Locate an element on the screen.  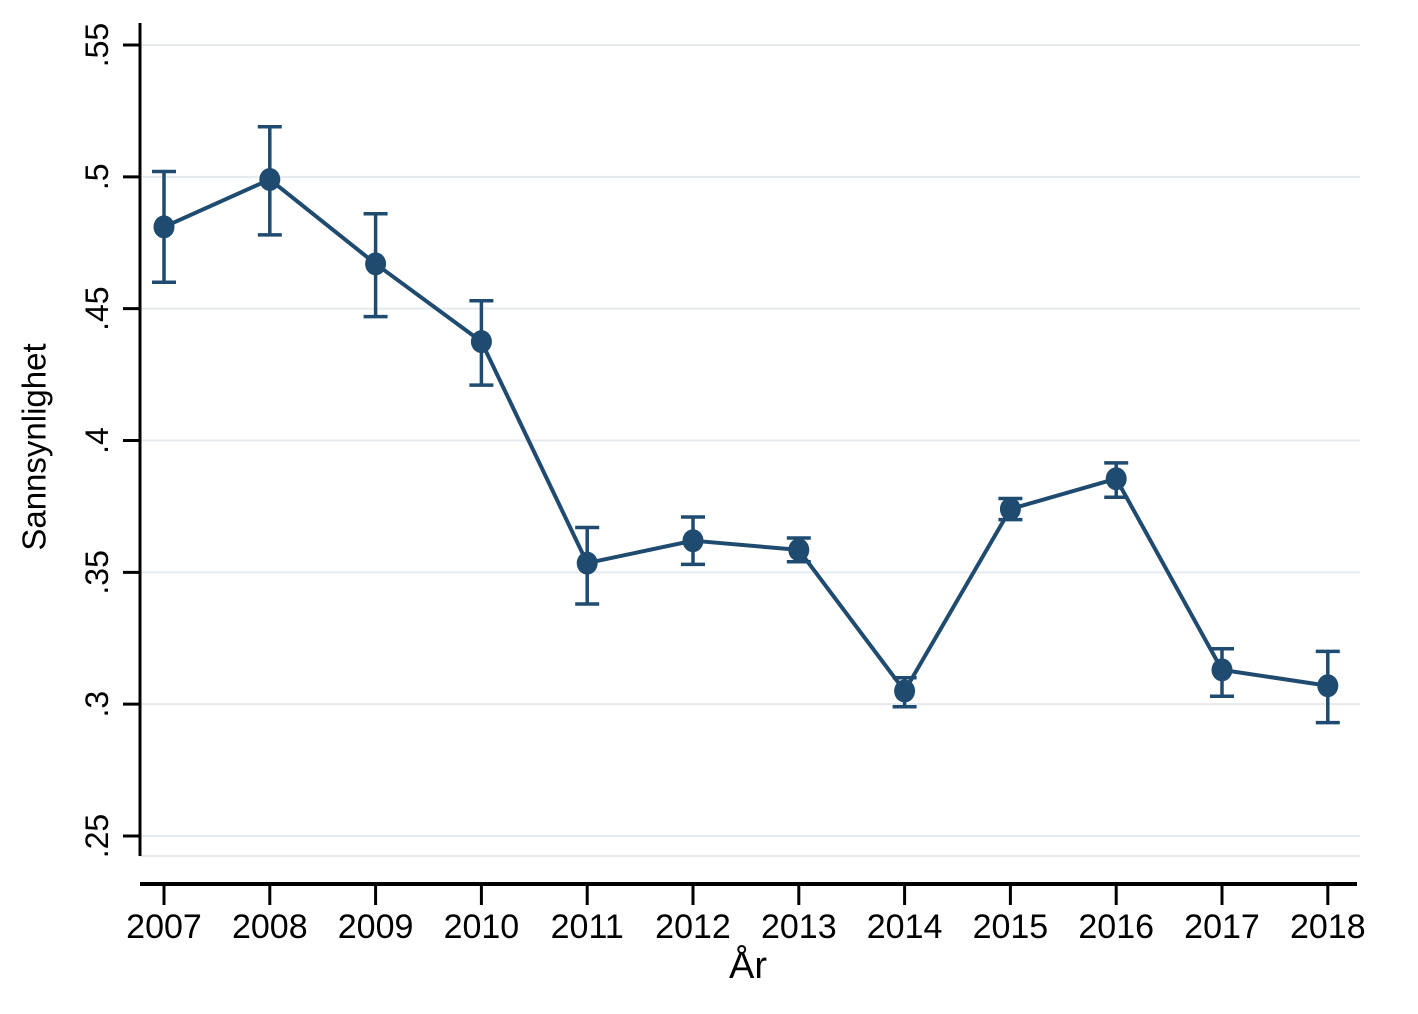
y-tick-label: .3 is located at coordinates (97, 704).